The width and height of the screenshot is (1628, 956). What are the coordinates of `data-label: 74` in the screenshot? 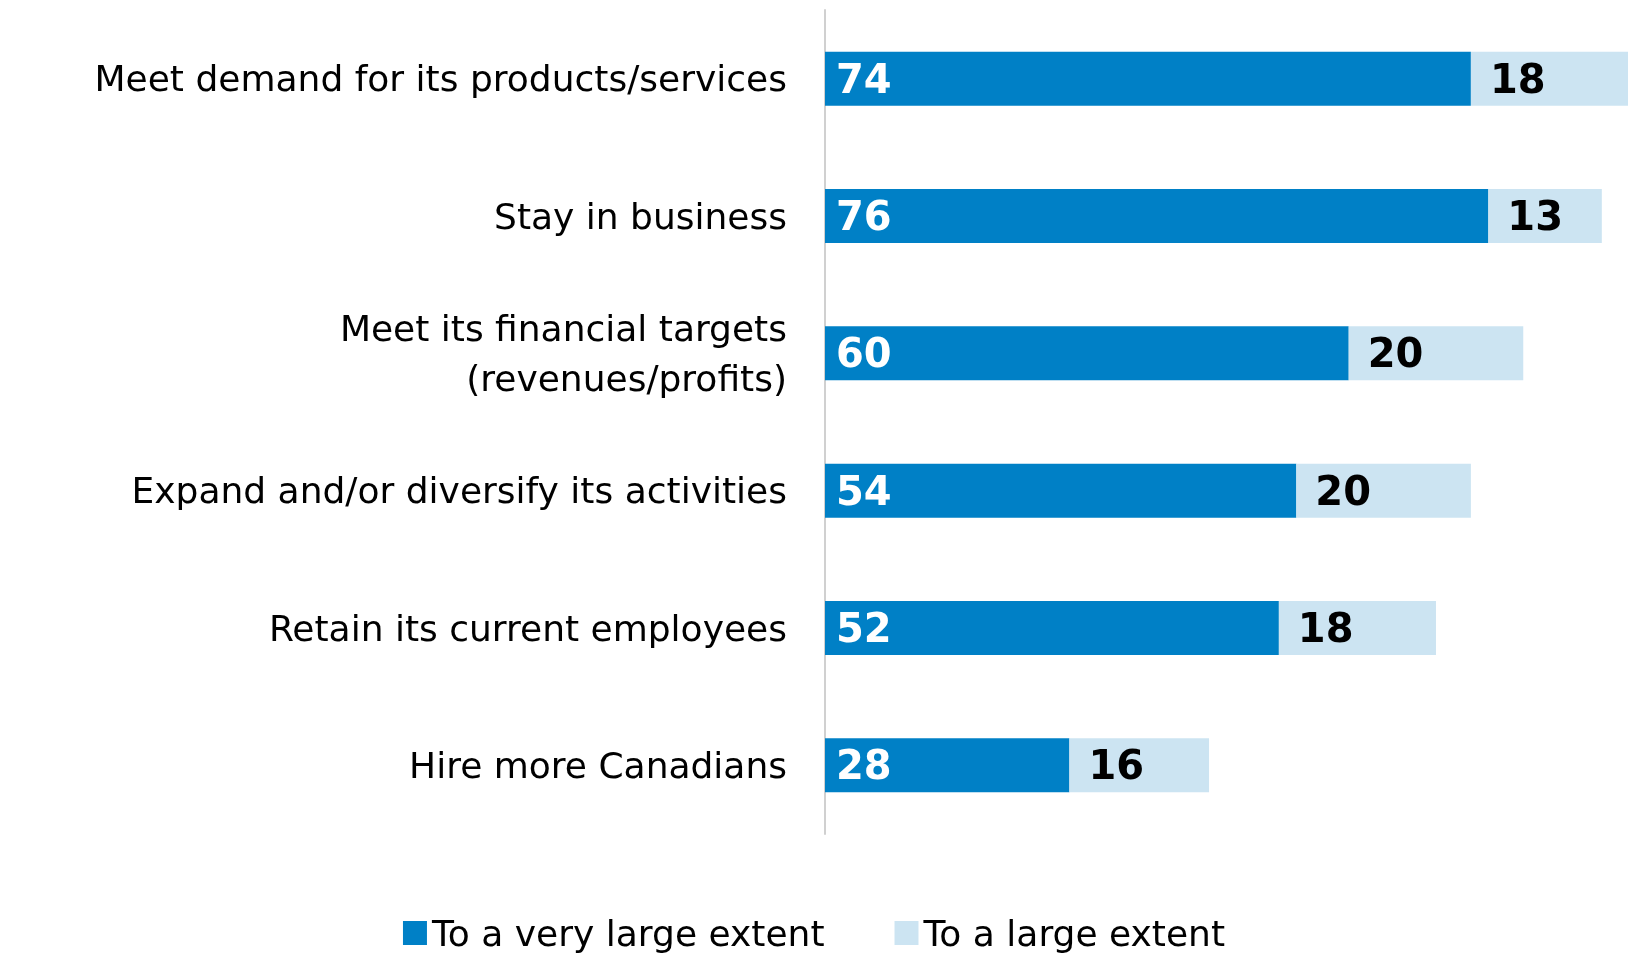 It's located at (864, 78).